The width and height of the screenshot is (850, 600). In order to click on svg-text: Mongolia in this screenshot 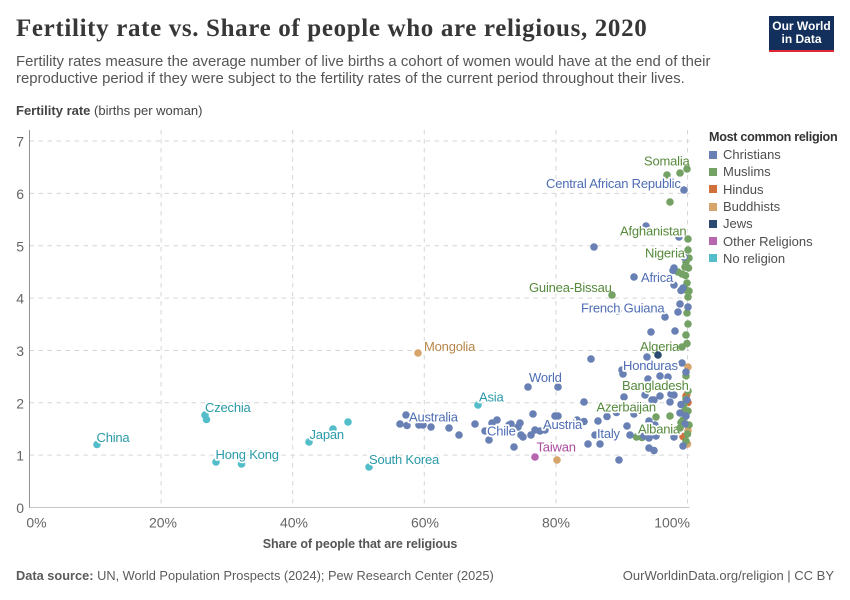, I will do `click(450, 346)`.